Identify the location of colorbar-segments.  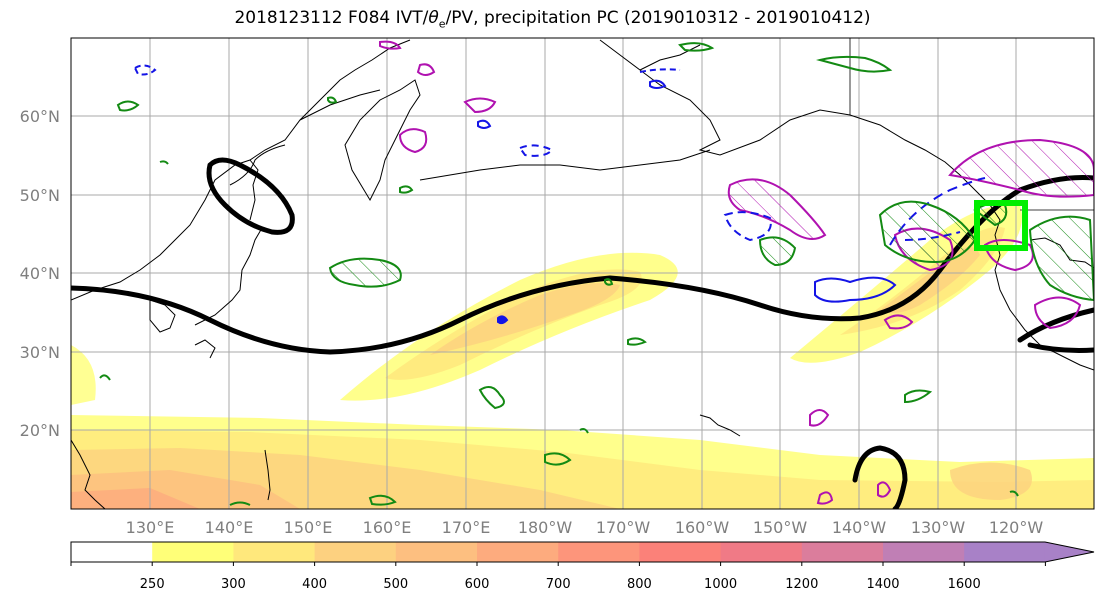
(582, 552).